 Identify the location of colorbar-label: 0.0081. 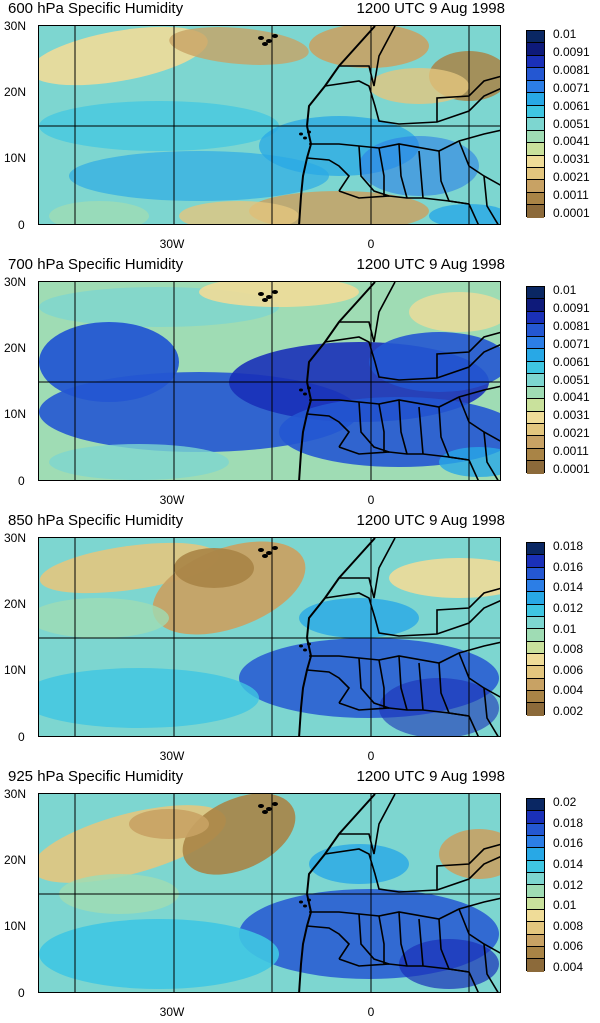
(571, 69).